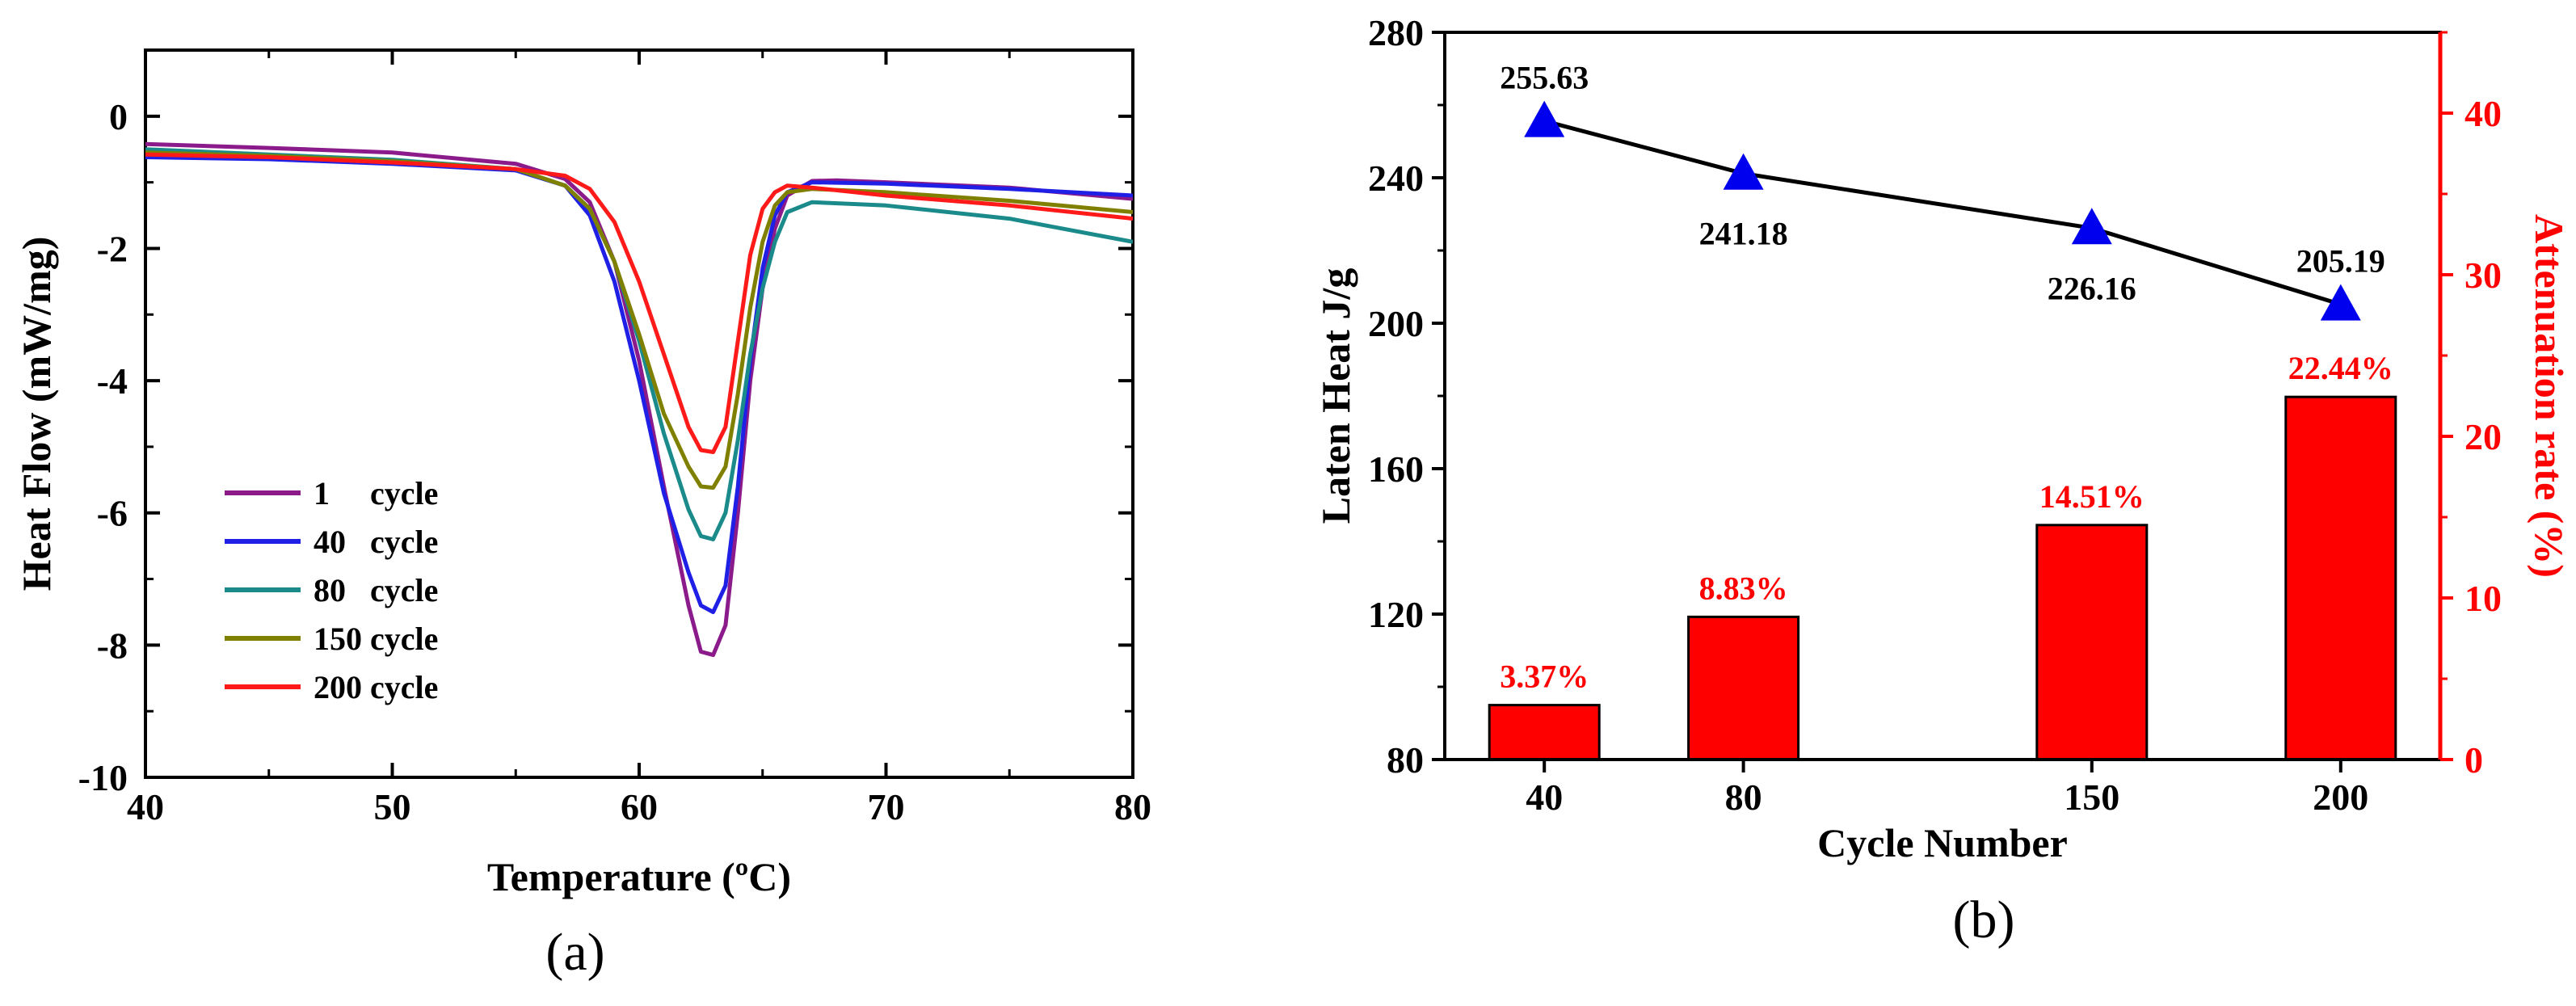 The height and width of the screenshot is (1006, 2576). I want to click on panel-b-y2-axis-title: Attenuation rate (%), so click(2549, 396).